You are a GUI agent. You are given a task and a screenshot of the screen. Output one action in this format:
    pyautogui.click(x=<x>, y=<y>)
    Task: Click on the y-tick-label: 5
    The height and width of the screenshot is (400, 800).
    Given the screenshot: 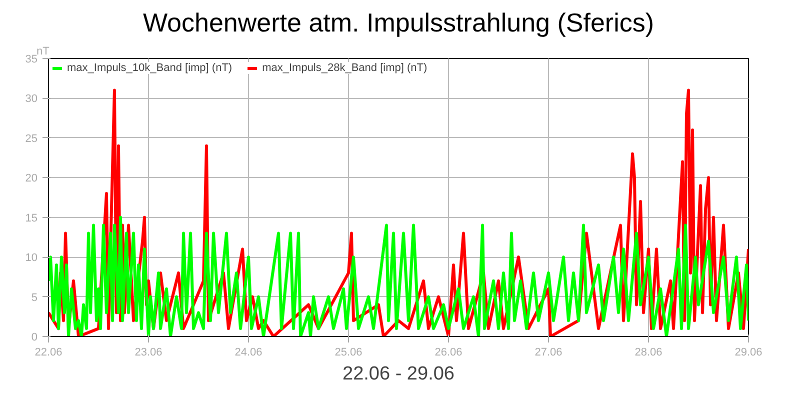 What is the action you would take?
    pyautogui.click(x=34, y=298)
    